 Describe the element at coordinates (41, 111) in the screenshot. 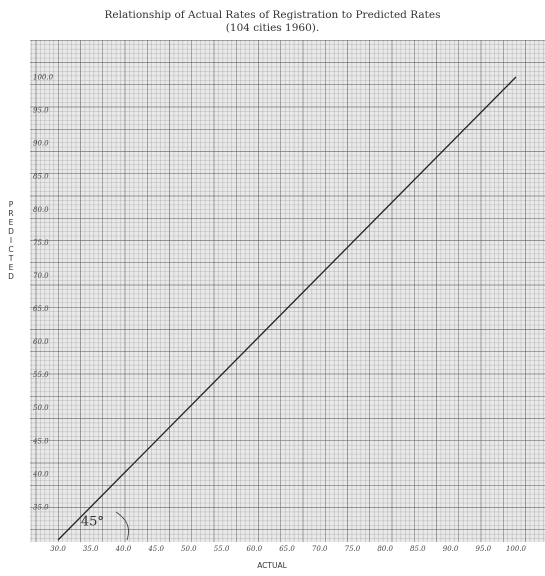

I see `y-tick-label: 95.0` at that location.